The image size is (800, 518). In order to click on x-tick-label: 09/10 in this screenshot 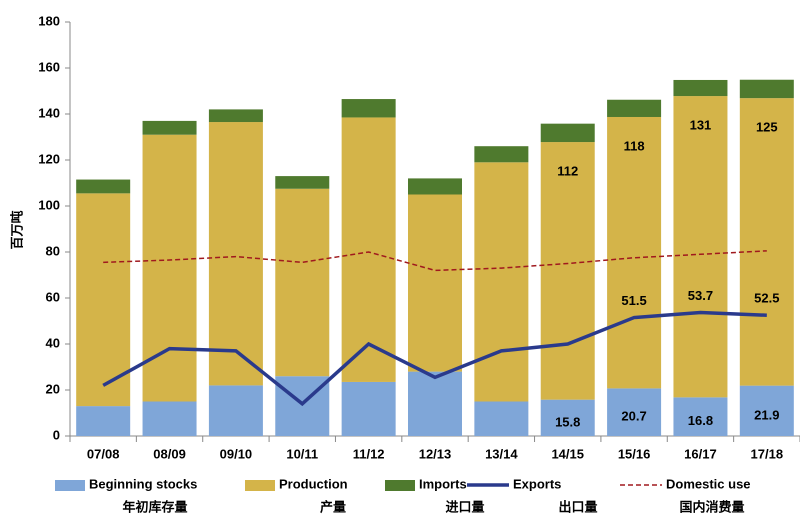, I will do `click(236, 453)`.